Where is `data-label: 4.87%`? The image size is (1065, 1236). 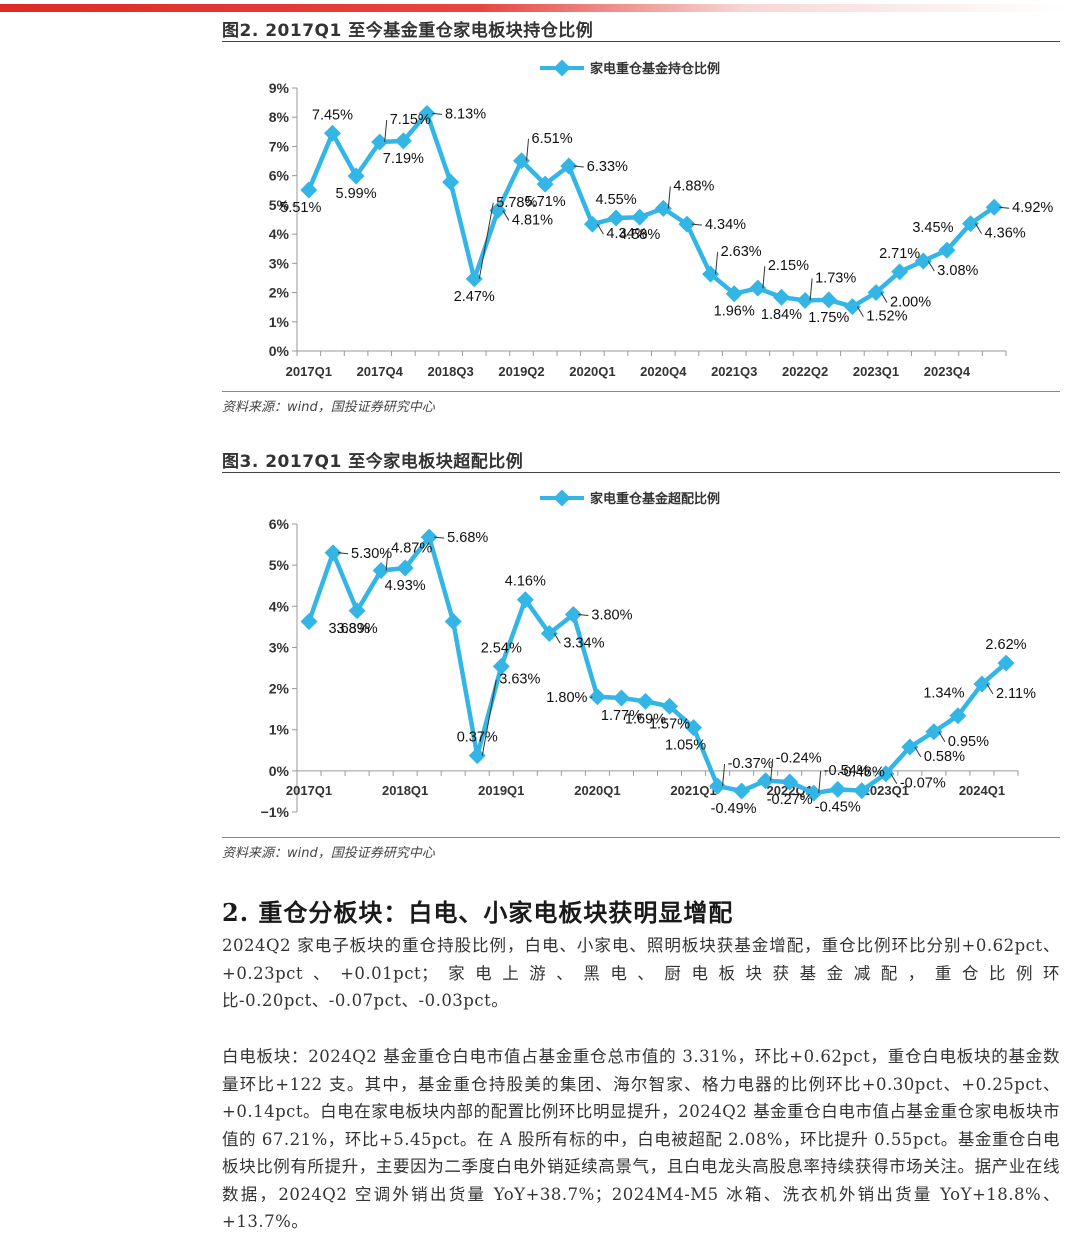 data-label: 4.87% is located at coordinates (411, 548).